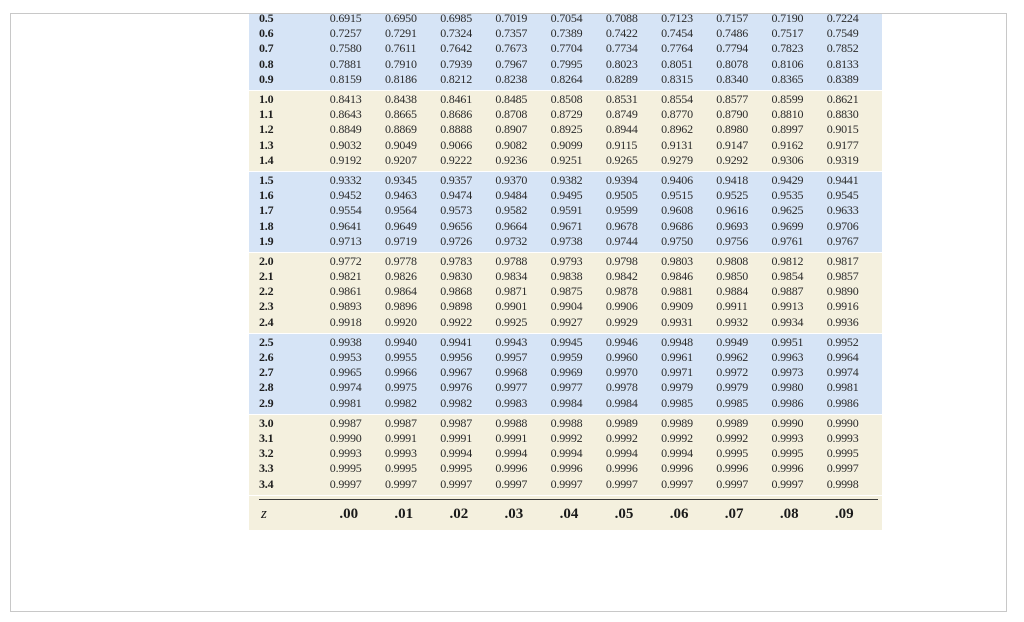 This screenshot has width=1024, height=622. I want to click on probability-cell: 0.7910, so click(400, 63).